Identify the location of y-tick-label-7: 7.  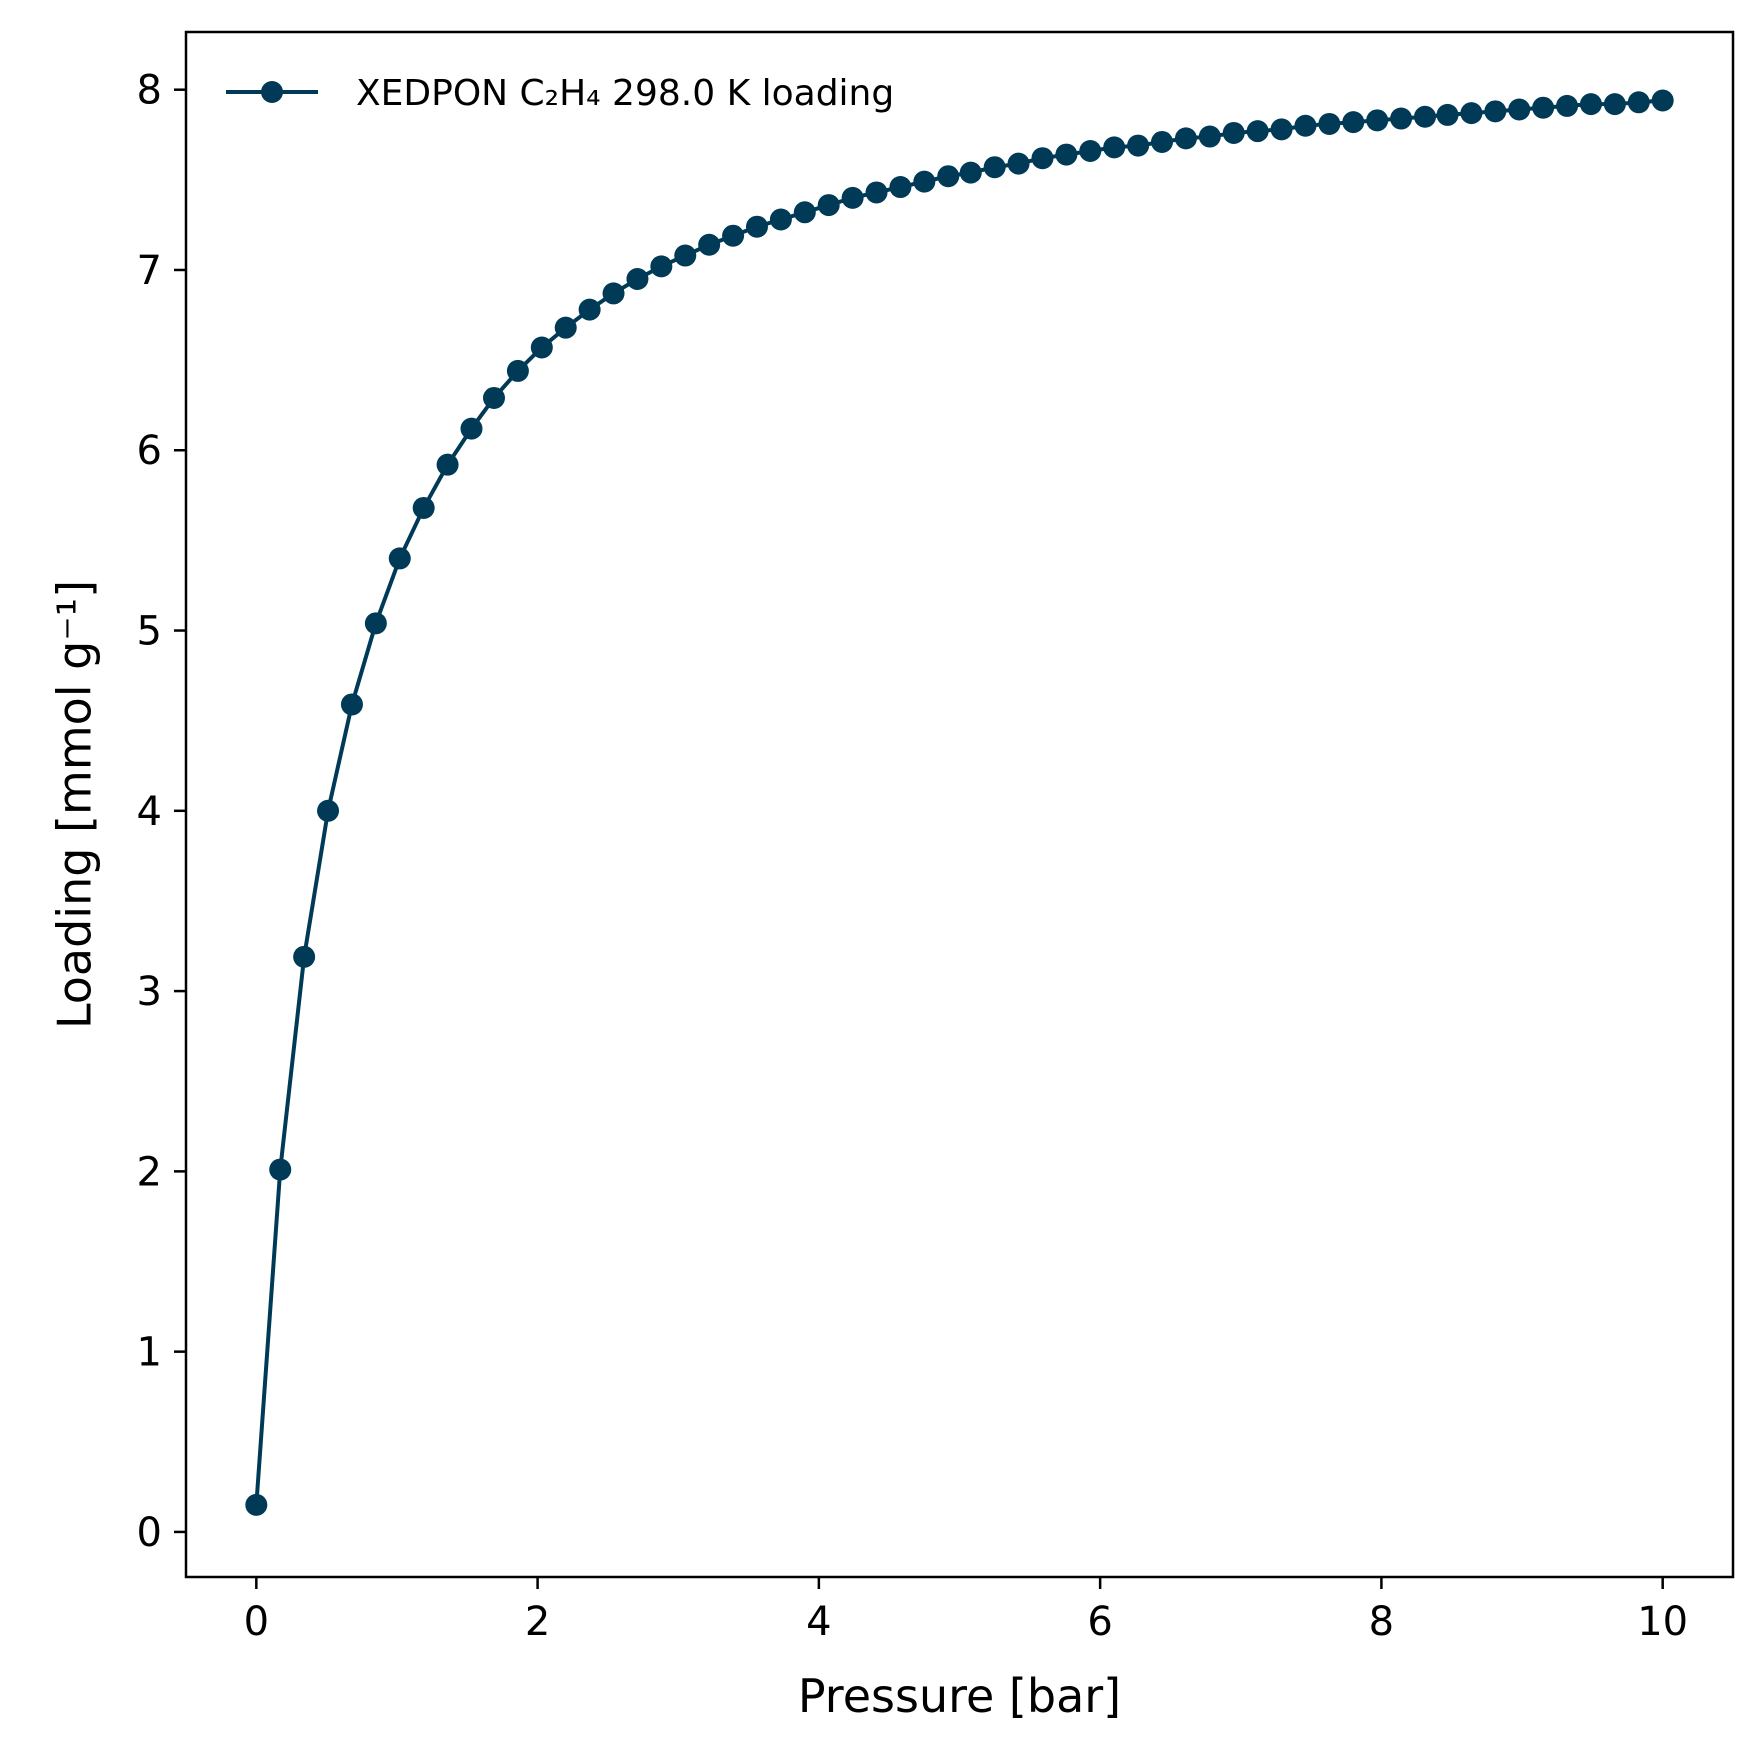
(149, 271).